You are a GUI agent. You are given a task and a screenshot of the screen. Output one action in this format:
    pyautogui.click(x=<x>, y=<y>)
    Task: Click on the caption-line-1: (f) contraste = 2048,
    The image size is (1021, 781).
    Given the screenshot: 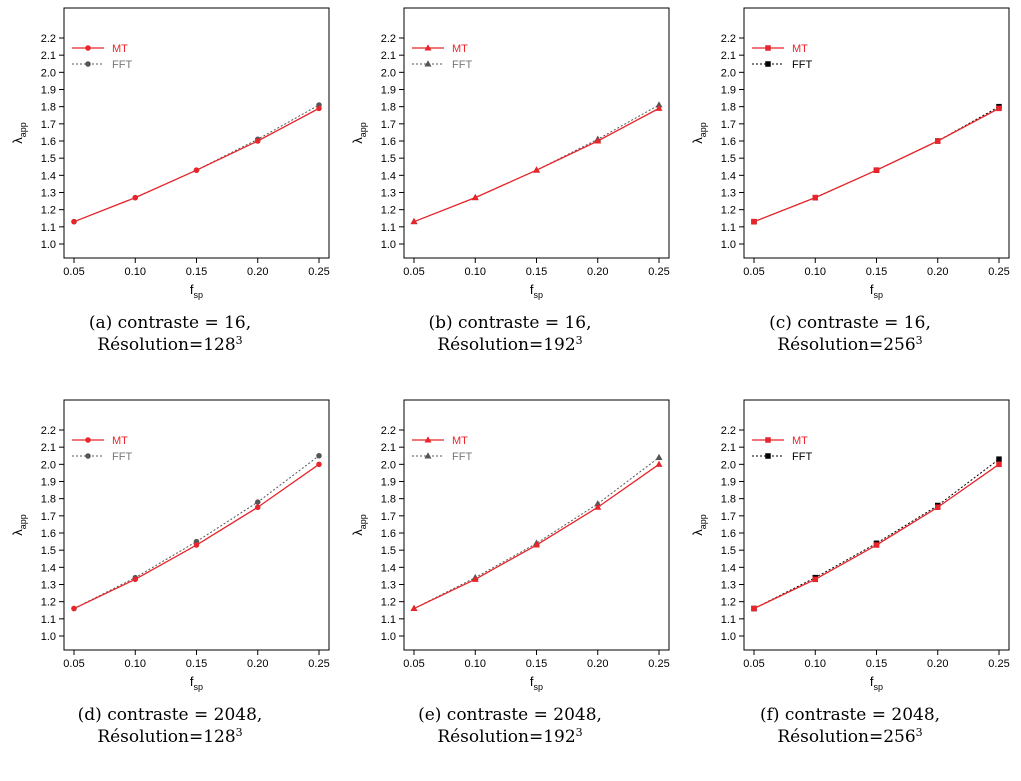 What is the action you would take?
    pyautogui.click(x=850, y=715)
    